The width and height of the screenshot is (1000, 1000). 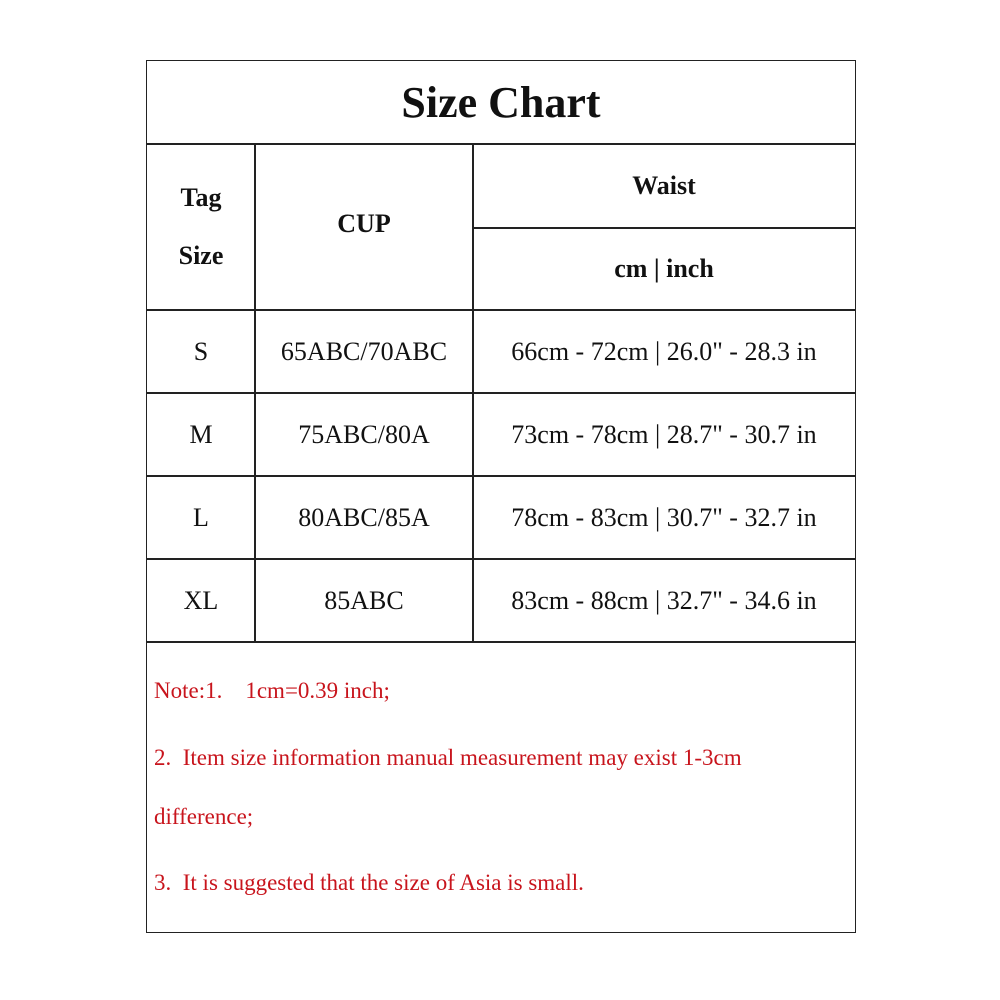 What do you see at coordinates (364, 434) in the screenshot?
I see `cell-cup: 75ABC/80A` at bounding box center [364, 434].